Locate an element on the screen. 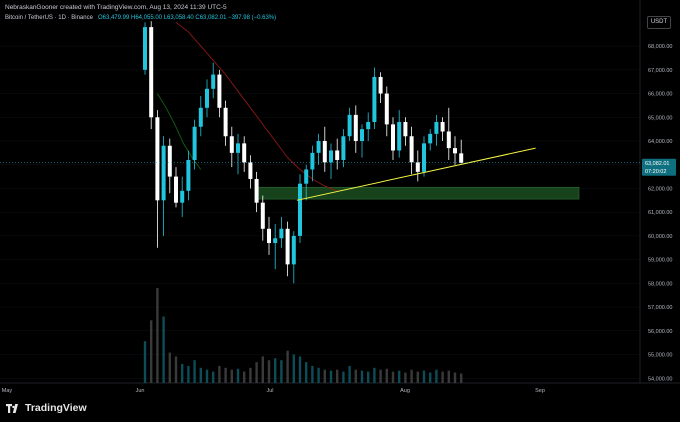  time-tick-label: Jul is located at coordinates (269, 391).